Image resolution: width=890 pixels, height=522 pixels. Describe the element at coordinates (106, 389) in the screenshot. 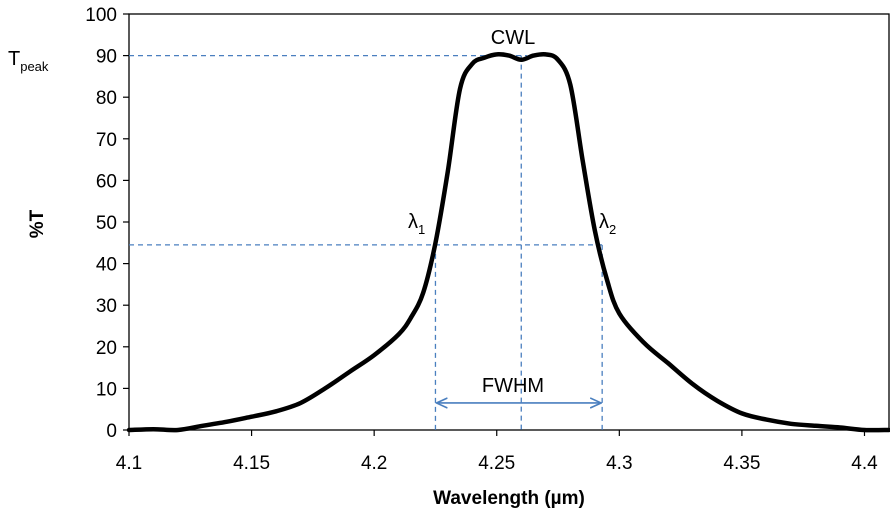

I see `y-tick-label: 10` at that location.